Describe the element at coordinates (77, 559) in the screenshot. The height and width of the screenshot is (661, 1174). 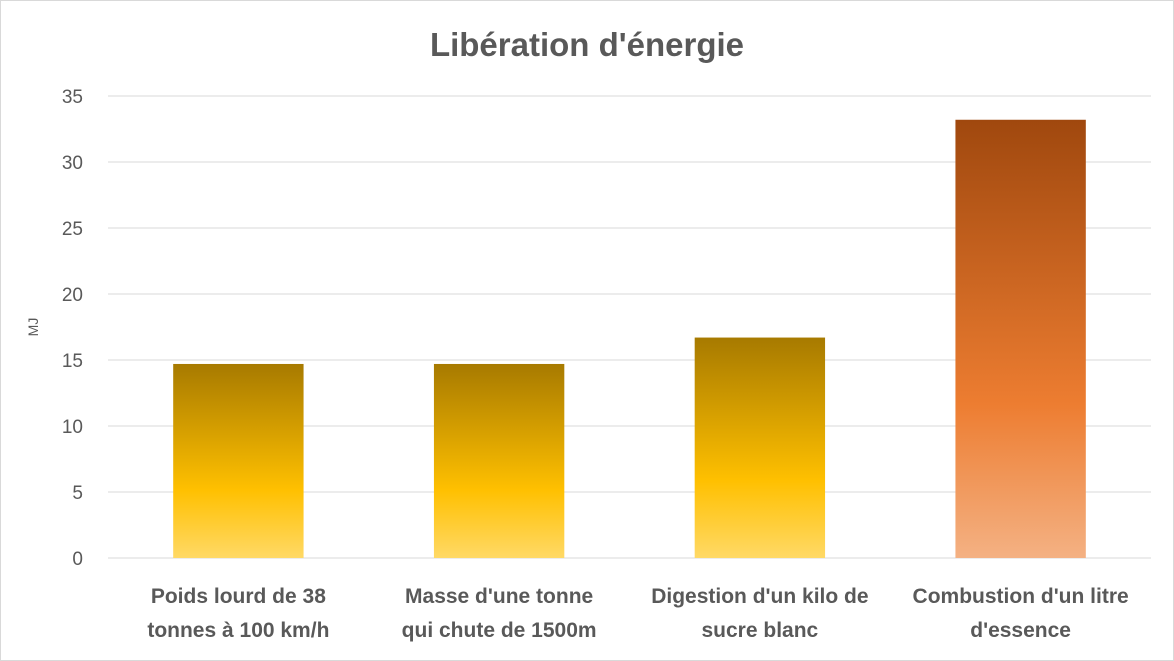
I see `y-tick-label: 0` at that location.